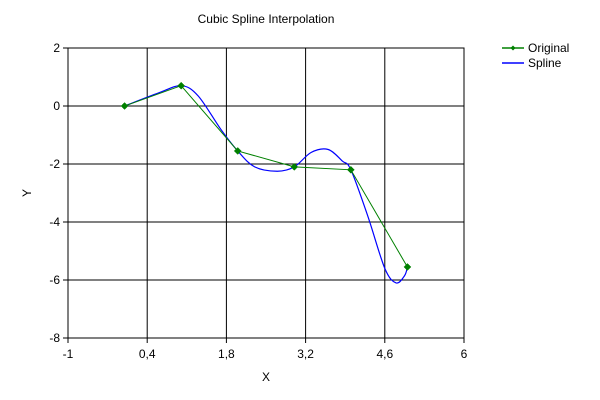  What do you see at coordinates (54, 164) in the screenshot?
I see `y-tick-label: -2` at bounding box center [54, 164].